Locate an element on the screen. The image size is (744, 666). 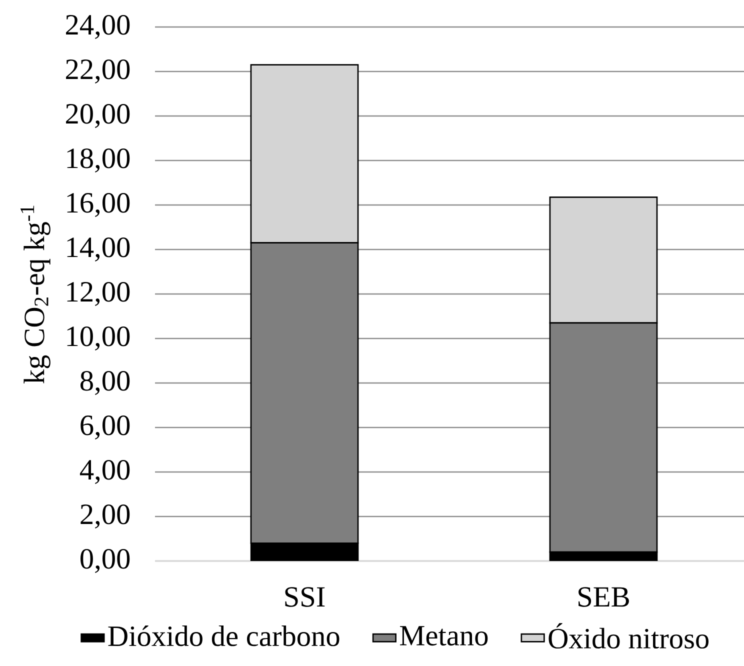
legend-label: Dióxido de carbono is located at coordinates (224, 635).